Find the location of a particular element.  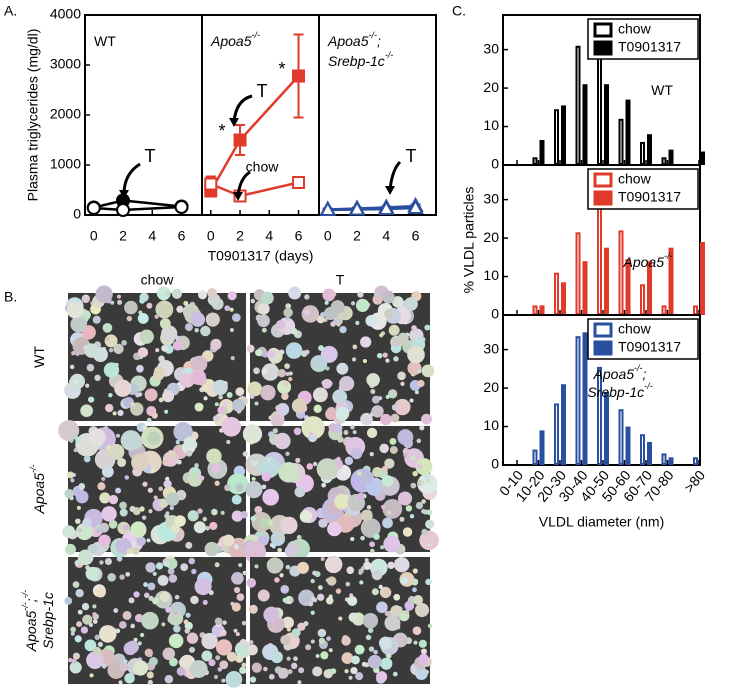

label-part: Apoa5 is located at coordinates (231, 41).